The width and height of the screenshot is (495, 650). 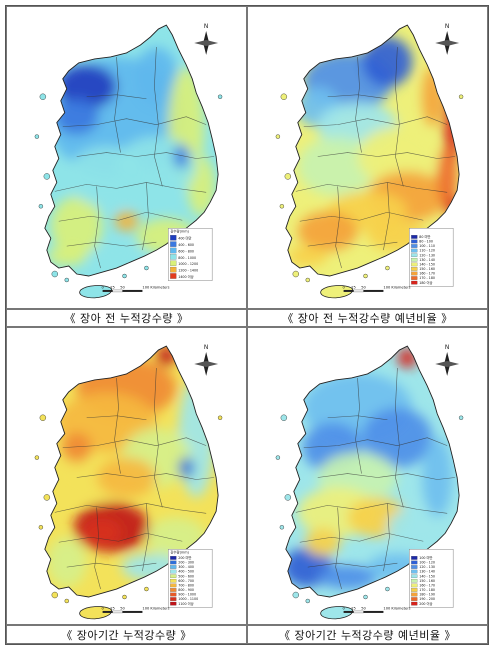 What do you see at coordinates (427, 567) in the screenshot?
I see `legend-label: 120 - 130` at bounding box center [427, 567].